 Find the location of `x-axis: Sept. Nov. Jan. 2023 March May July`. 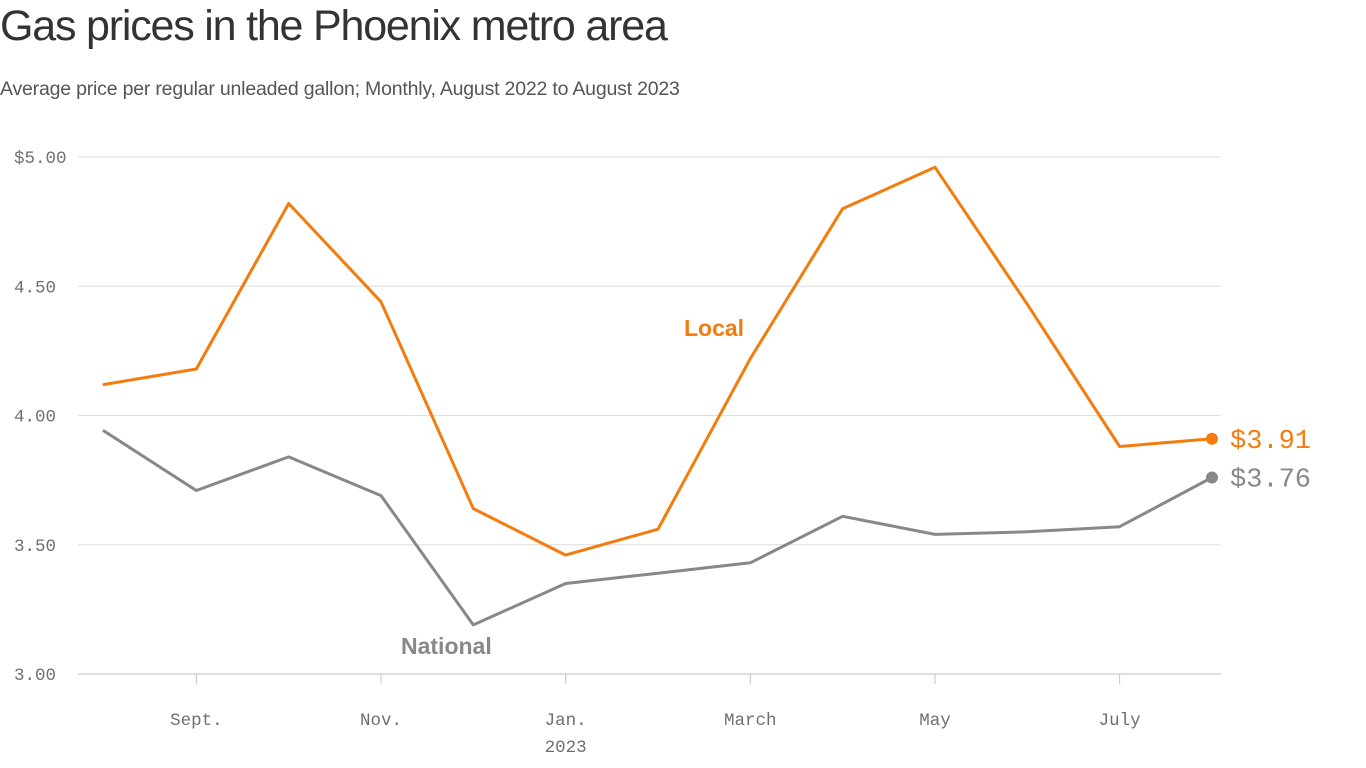

x-axis: Sept. Nov. Jan. 2023 March May July is located at coordinates (655, 716).